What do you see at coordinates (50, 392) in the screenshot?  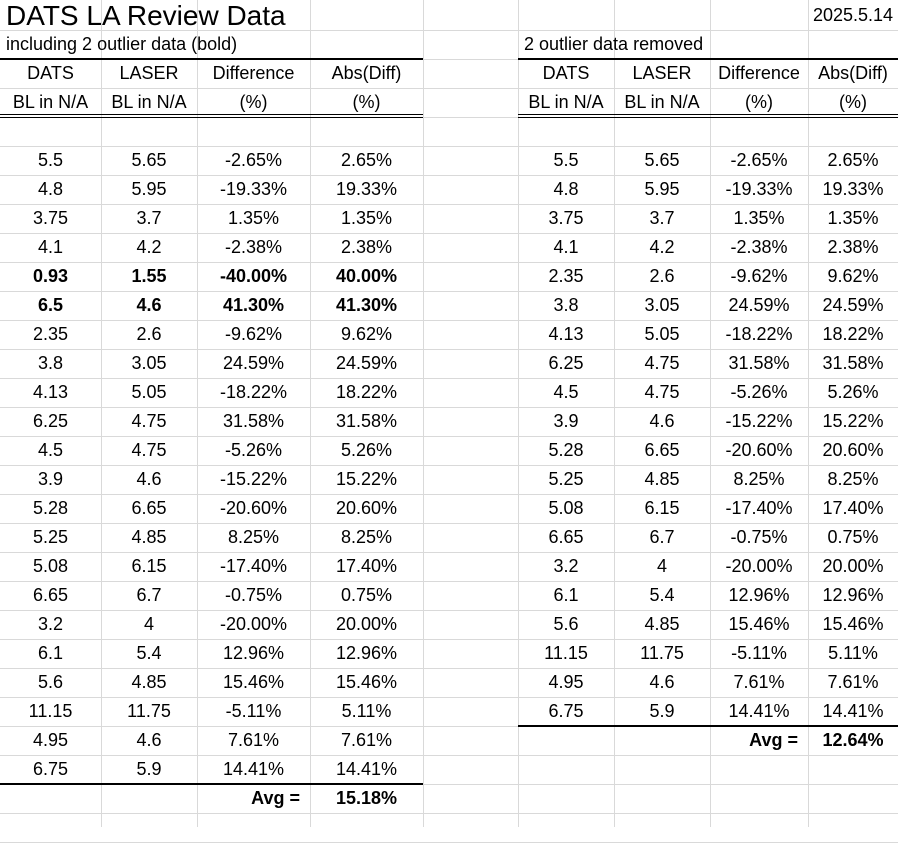 I see `left-cell: 4.13` at bounding box center [50, 392].